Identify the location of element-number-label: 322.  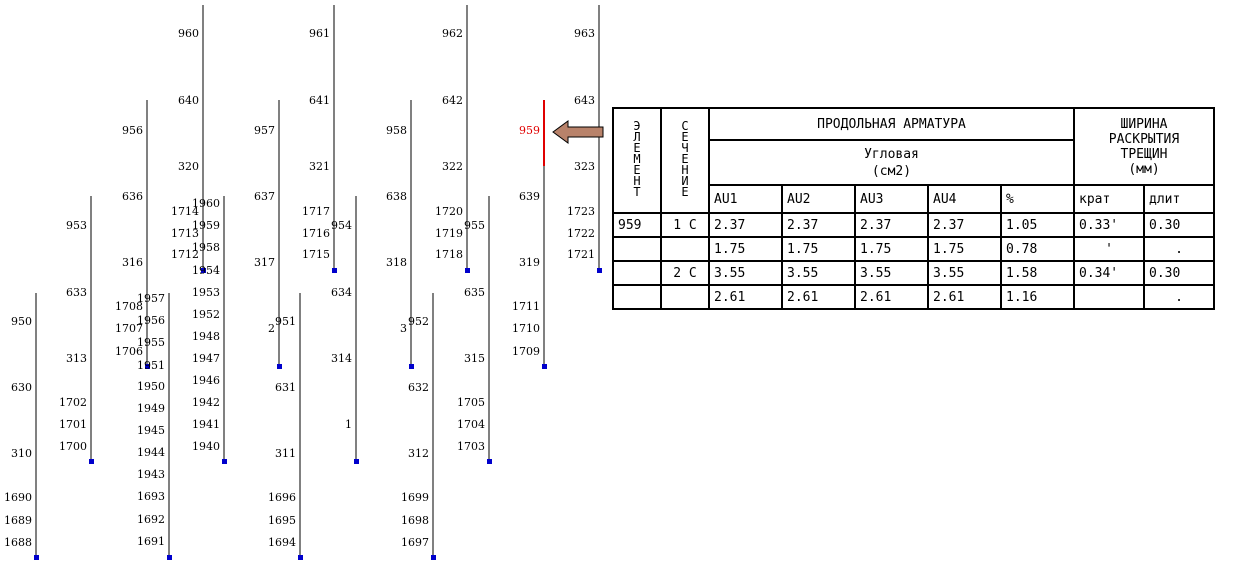
(452, 166).